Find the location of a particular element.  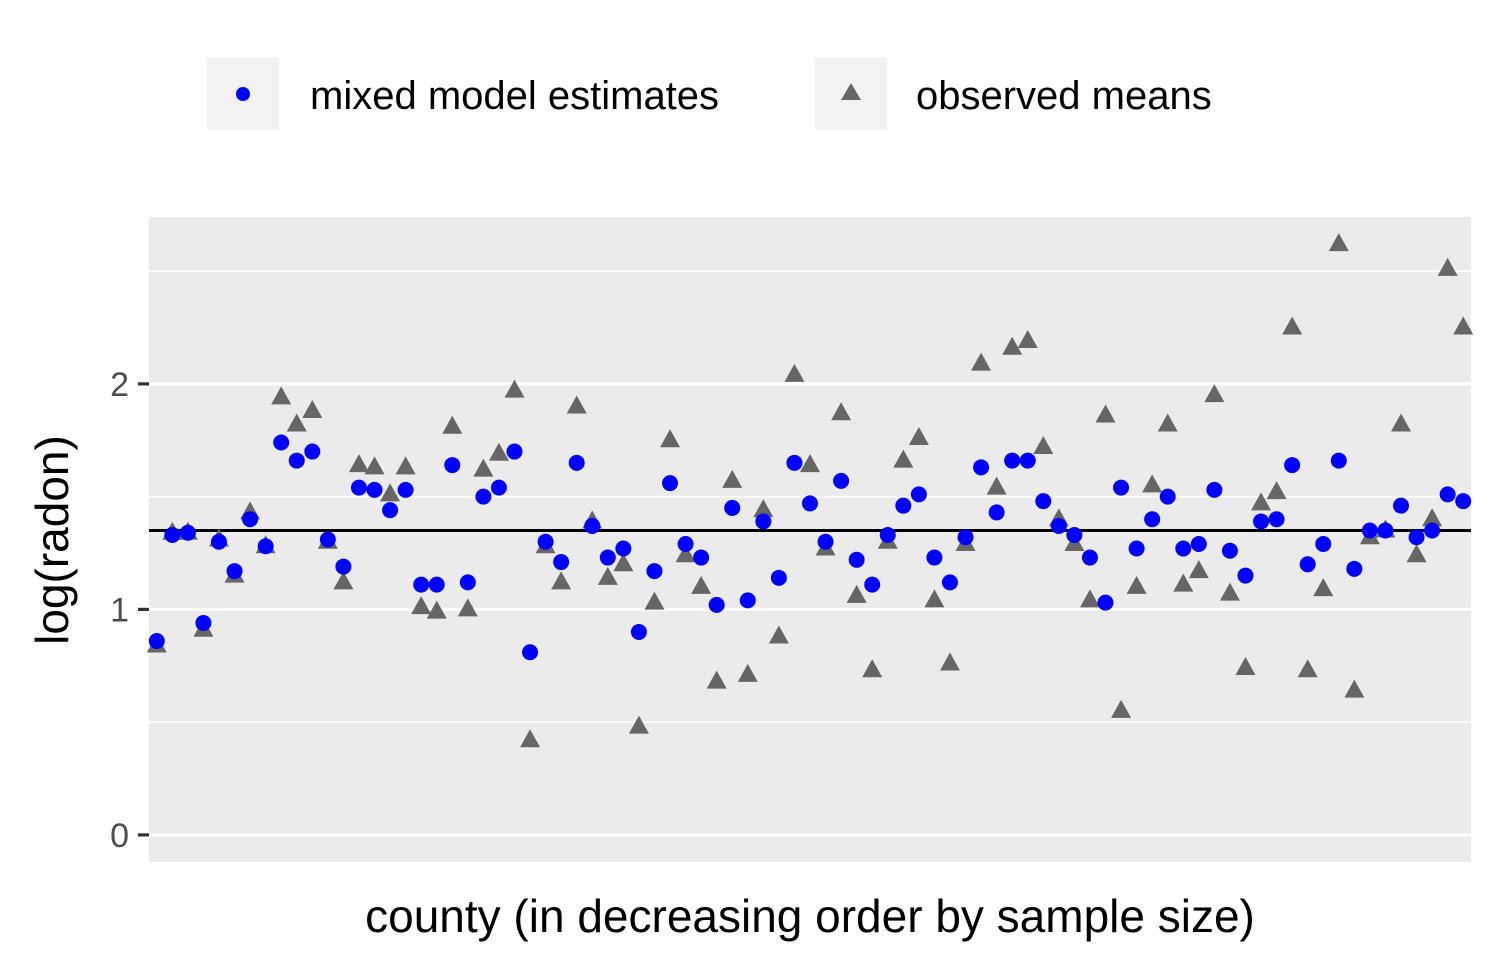

legend-label-estimates: mixed model estimates is located at coordinates (514, 96).